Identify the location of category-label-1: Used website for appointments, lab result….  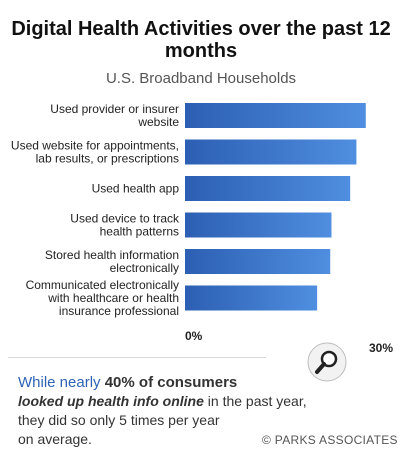
(95, 152).